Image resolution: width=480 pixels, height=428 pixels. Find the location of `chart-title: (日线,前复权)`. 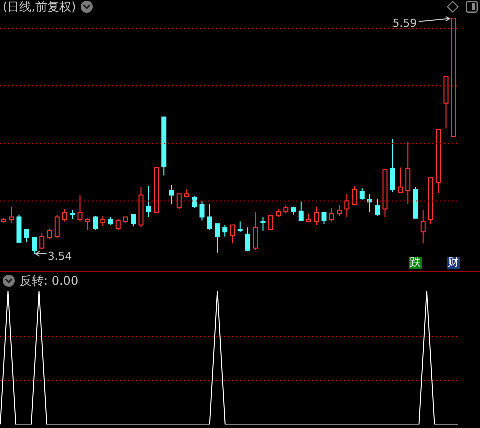

chart-title: (日线,前复权) is located at coordinates (39, 7).